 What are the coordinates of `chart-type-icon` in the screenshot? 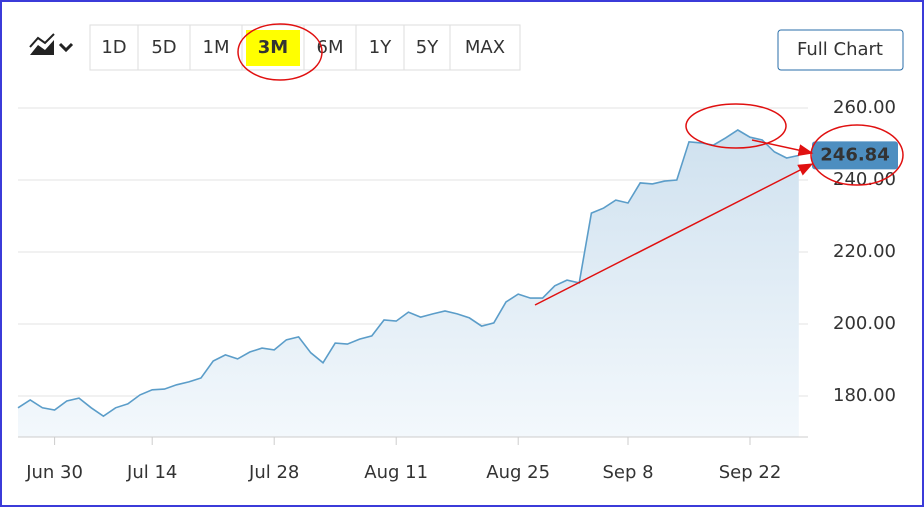 It's located at (51, 44).